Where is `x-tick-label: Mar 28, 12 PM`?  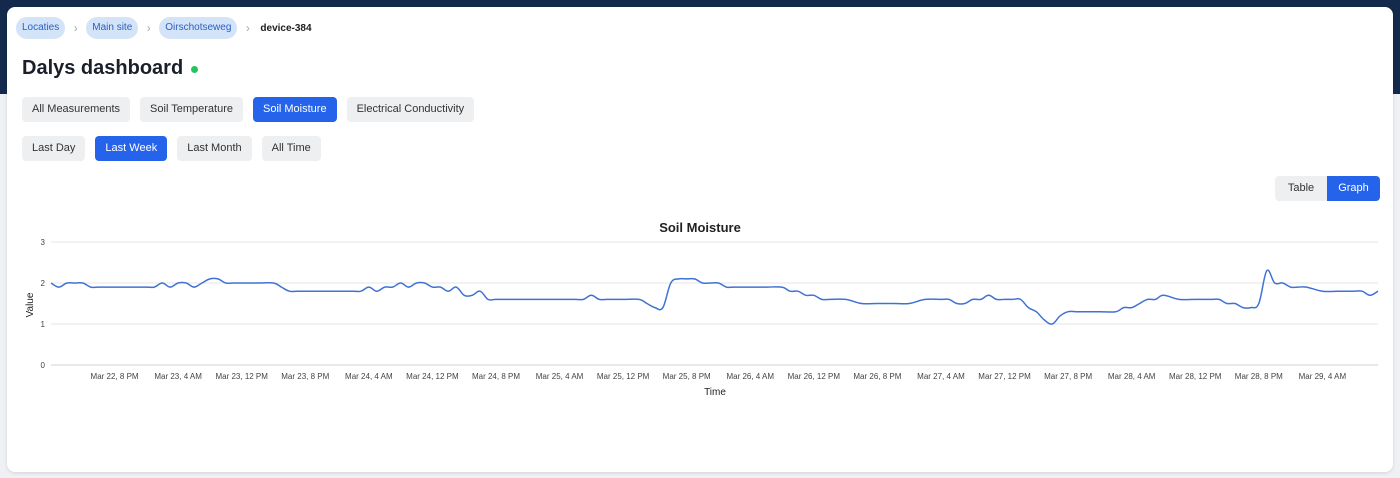
x-tick-label: Mar 28, 12 PM is located at coordinates (1195, 376).